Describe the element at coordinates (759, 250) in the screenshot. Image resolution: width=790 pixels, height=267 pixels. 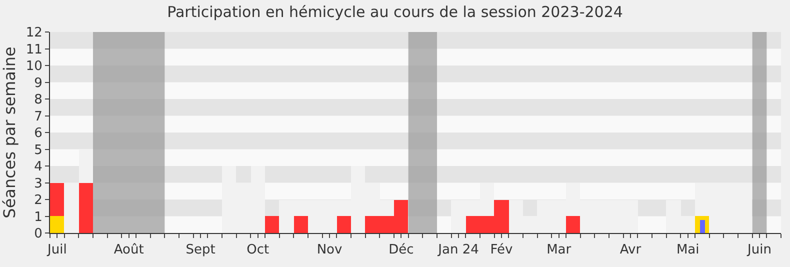
I see `x-tick-label: Juin` at that location.